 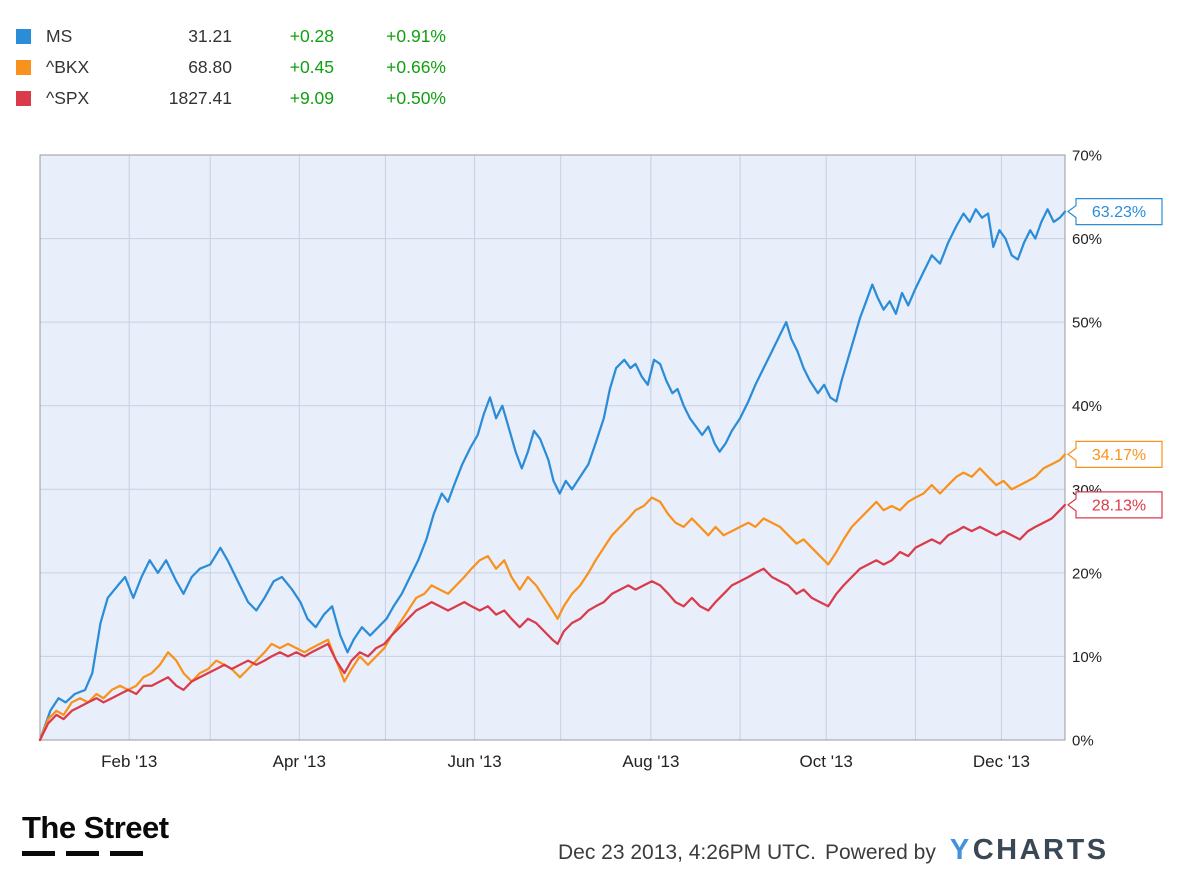 I want to click on legend-row-ms: MS 31.21 +0.28 +0.91%, so click(x=231, y=36).